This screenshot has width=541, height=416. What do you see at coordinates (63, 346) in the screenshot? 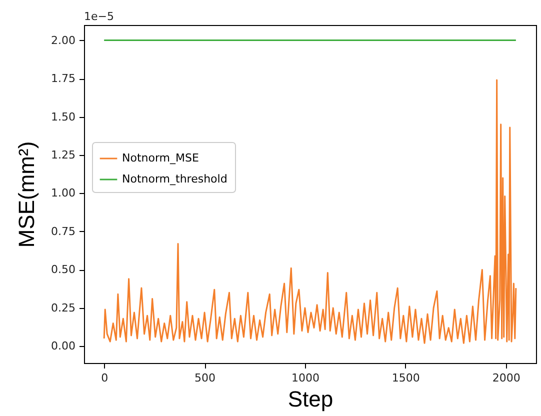
I see `y-tick-label: 0.00` at bounding box center [63, 346].